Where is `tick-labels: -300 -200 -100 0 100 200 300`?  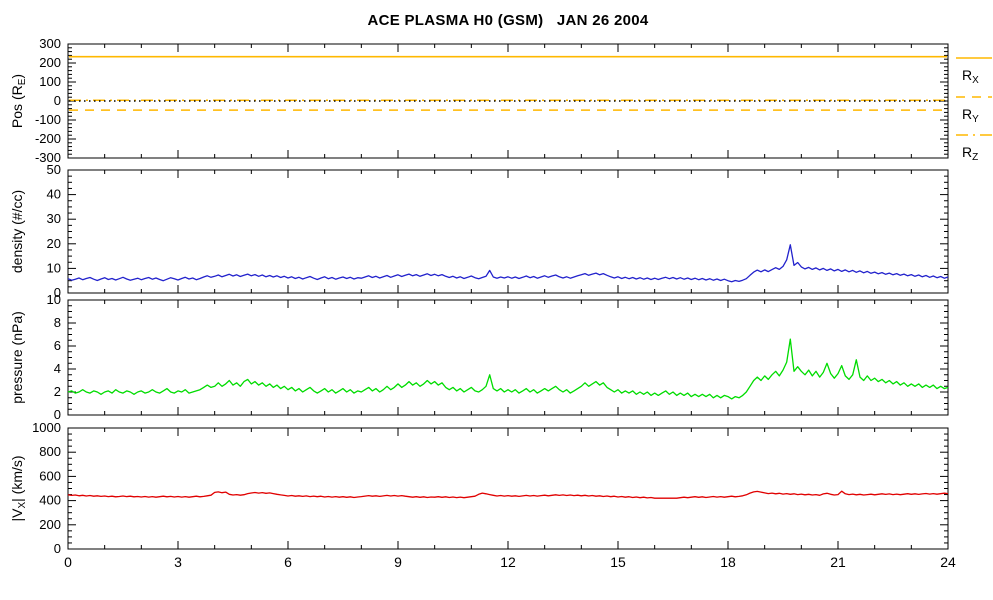
tick-labels: -300 -200 -100 0 100 200 300 is located at coordinates (48, 100).